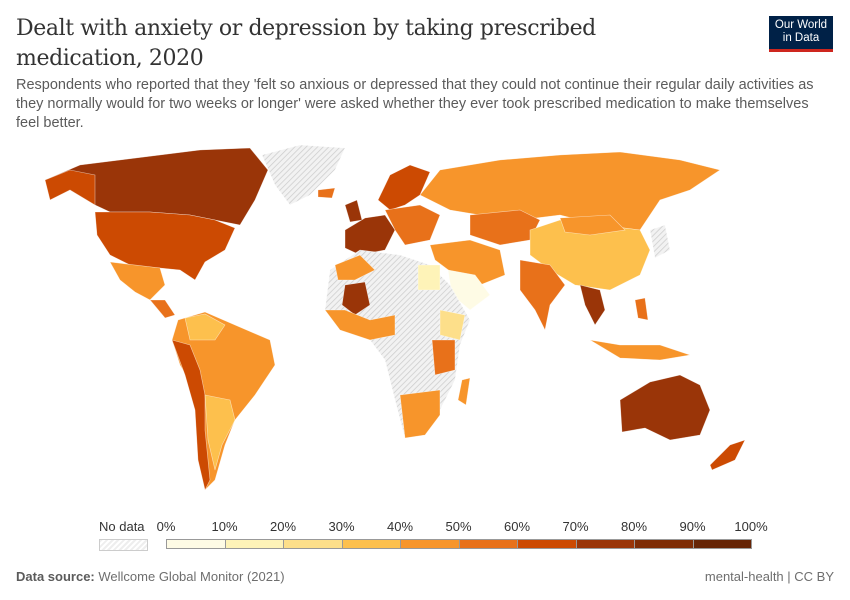  I want to click on legend-tick-label: 100%, so click(751, 526).